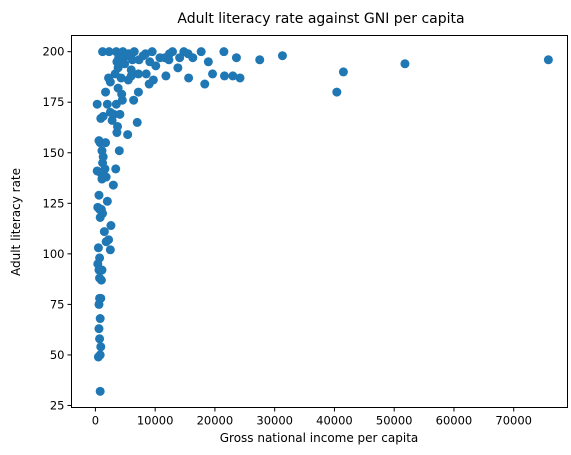 The width and height of the screenshot is (571, 455). What do you see at coordinates (334, 421) in the screenshot?
I see `x-tick-label: 40000` at bounding box center [334, 421].